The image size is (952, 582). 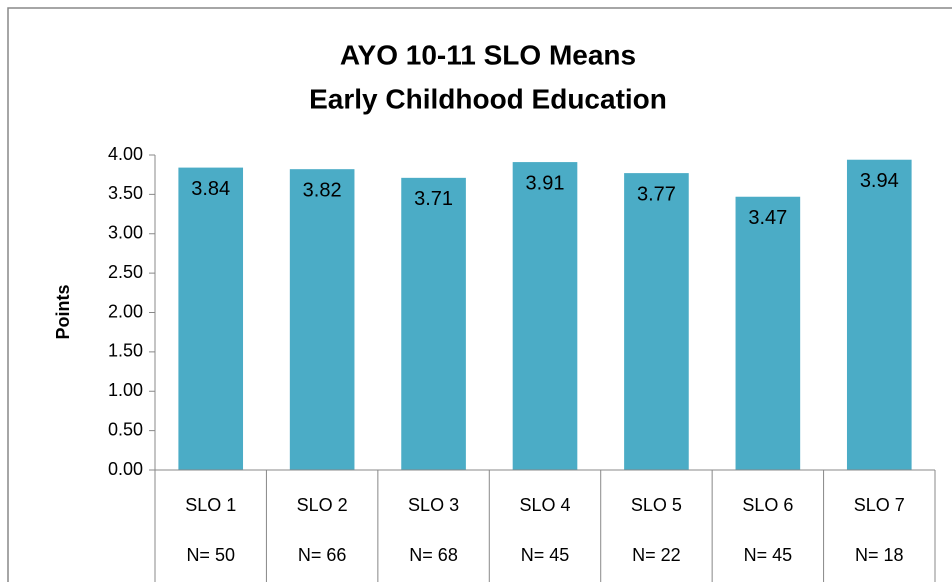 What do you see at coordinates (879, 505) in the screenshot?
I see `x-tick-label: SLO 7` at bounding box center [879, 505].